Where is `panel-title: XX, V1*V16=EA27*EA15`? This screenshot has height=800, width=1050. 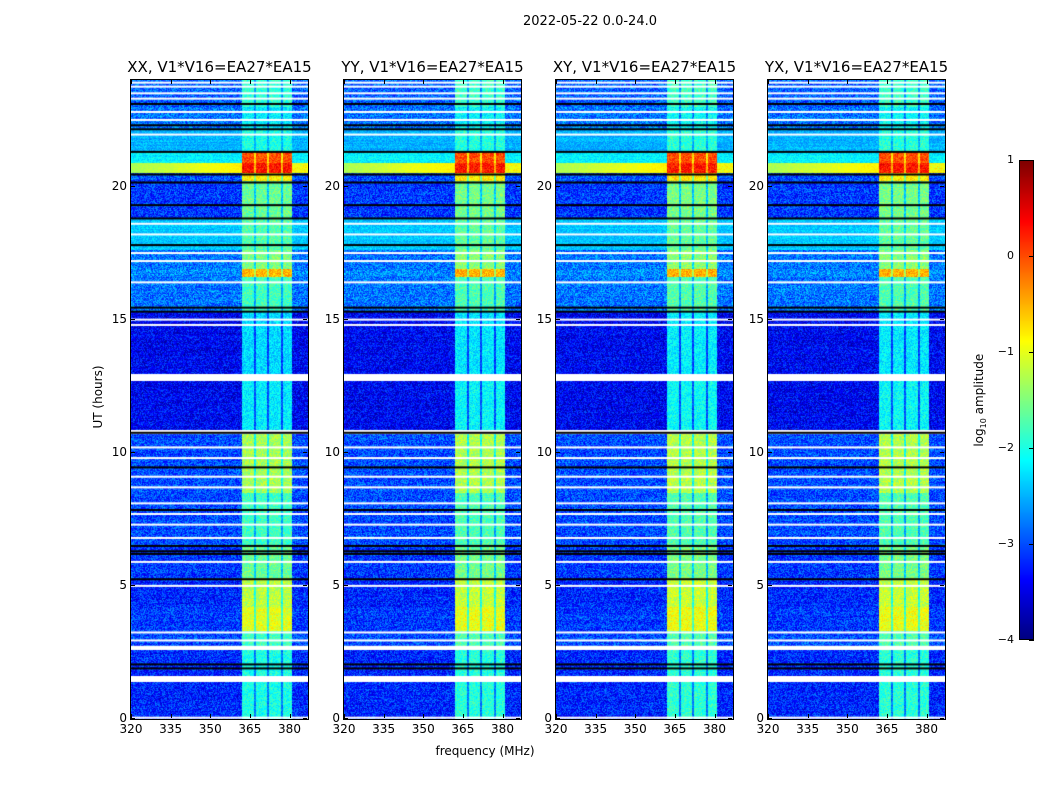 panel-title: XX, V1*V16=EA27*EA15 is located at coordinates (219, 67).